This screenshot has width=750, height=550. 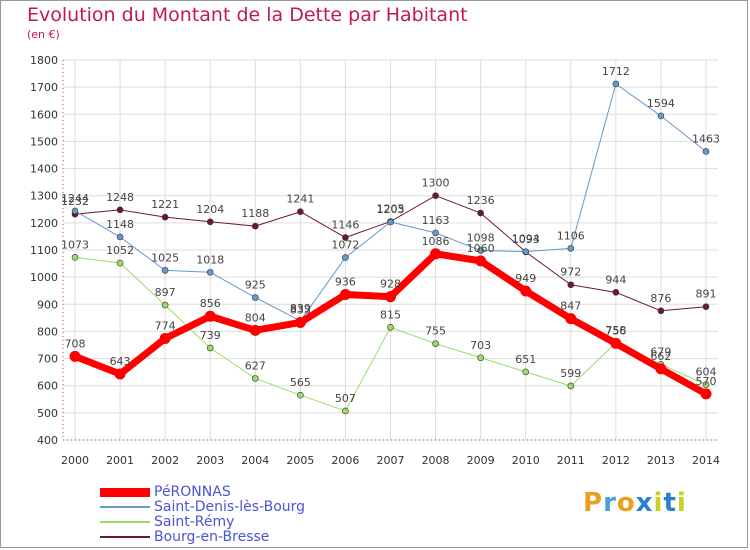 What do you see at coordinates (44, 169) in the screenshot?
I see `y-tick-label: 1400` at bounding box center [44, 169].